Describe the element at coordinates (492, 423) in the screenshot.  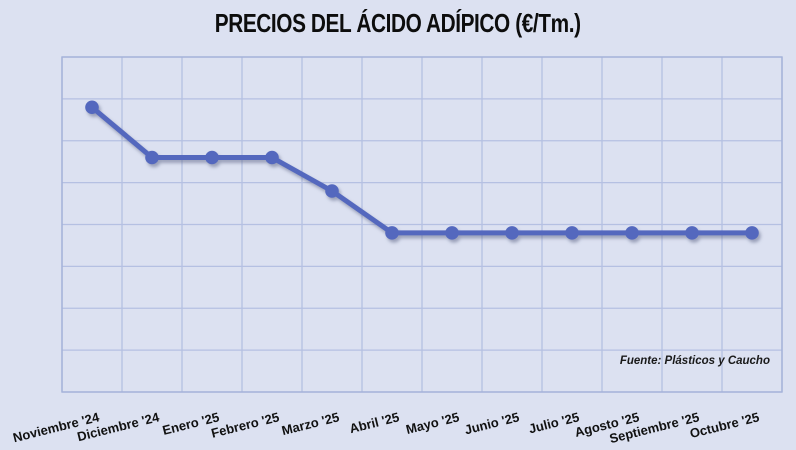
I see `x-axis-label: Junio '25` at that location.